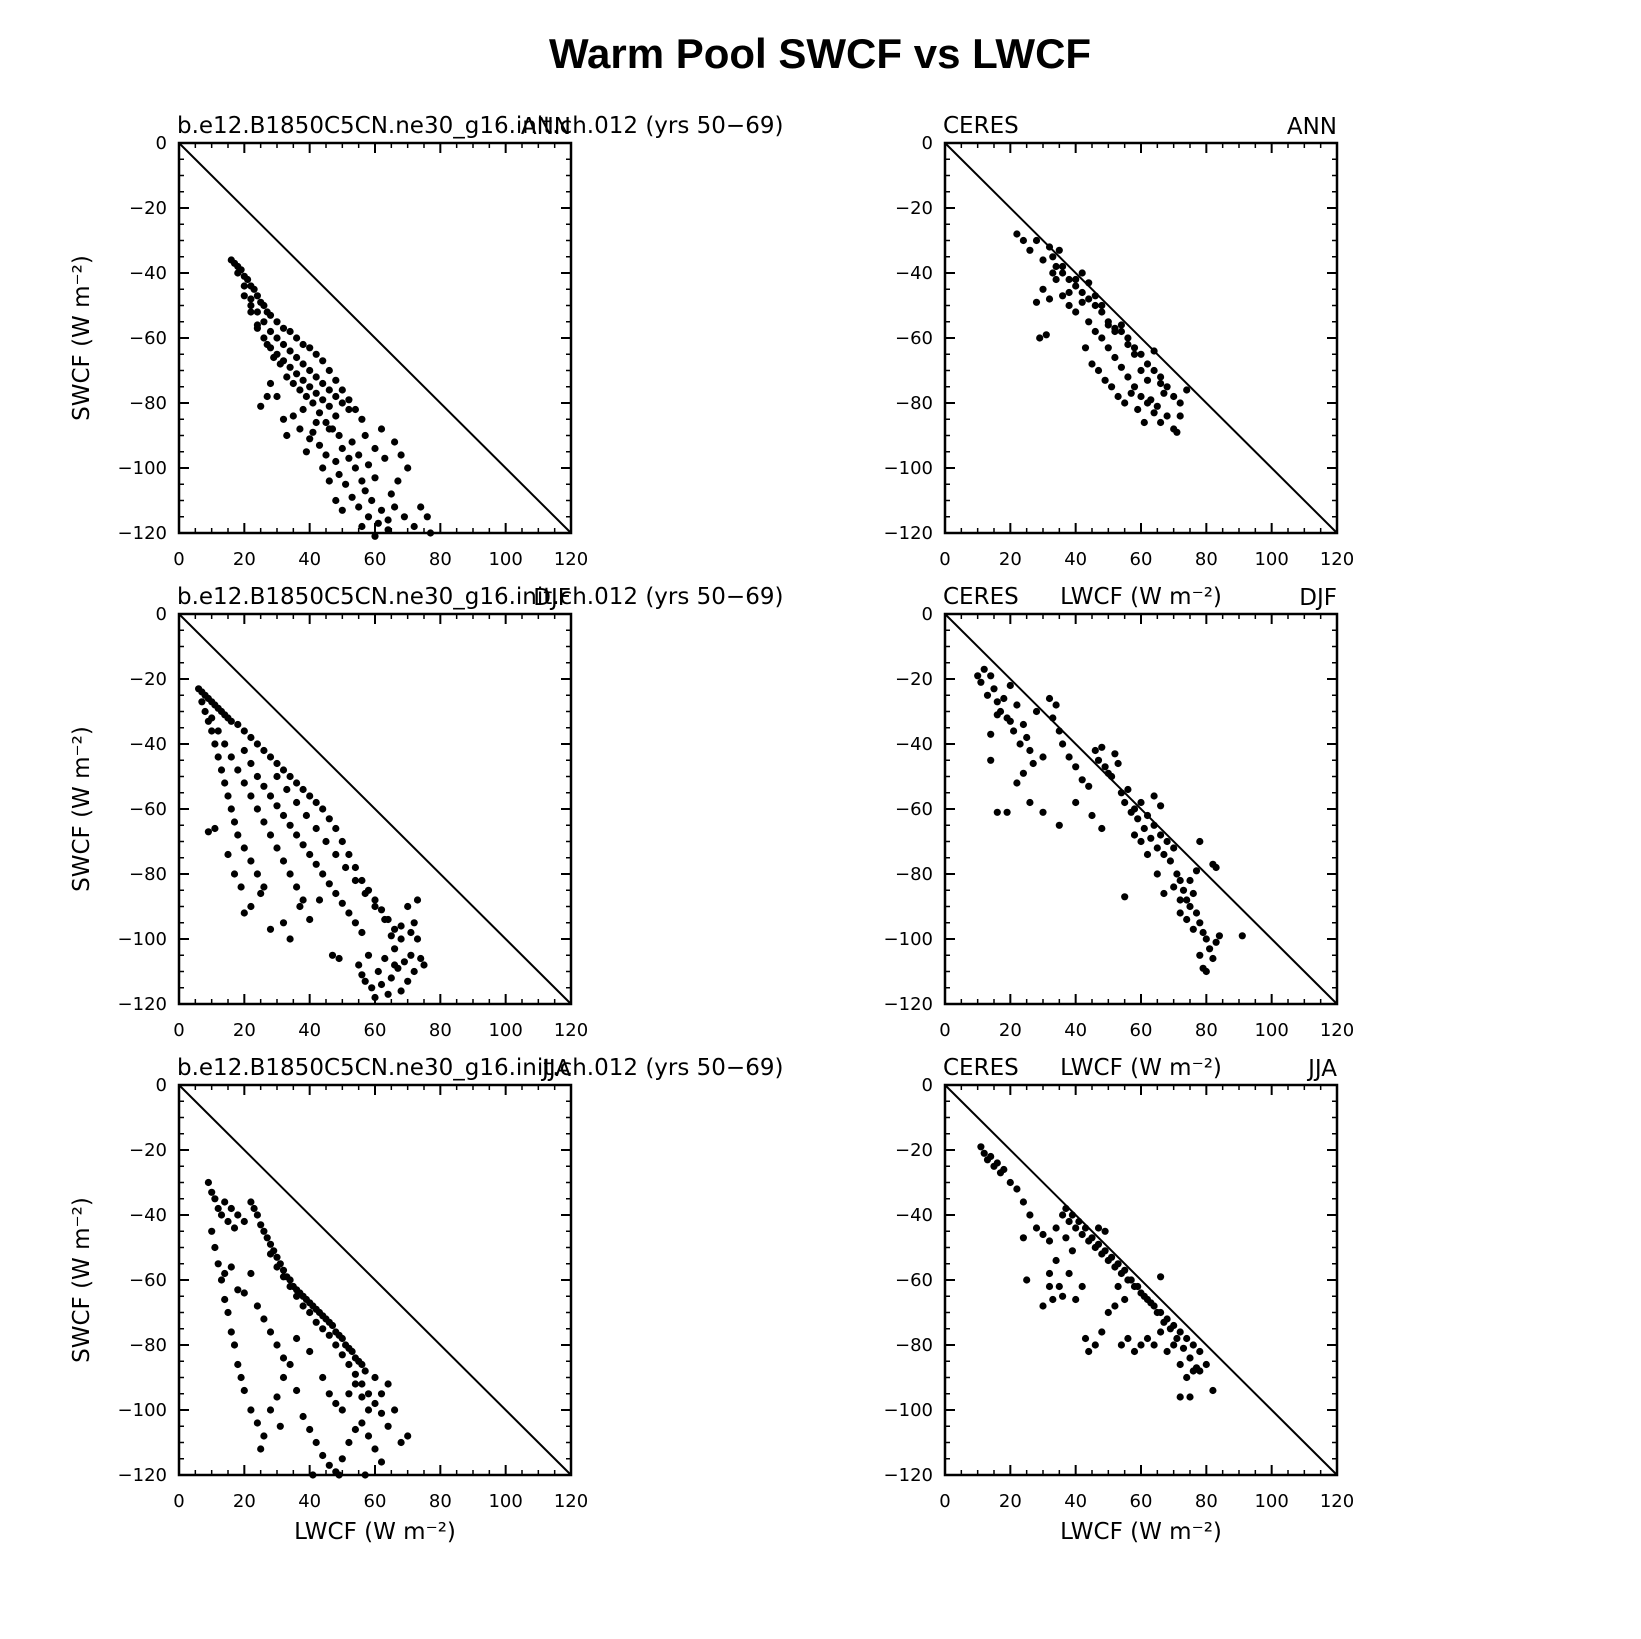 This screenshot has width=1641, height=1639. Describe the element at coordinates (1141, 1501) in the screenshot. I see `x-tick-label: 60` at that location.